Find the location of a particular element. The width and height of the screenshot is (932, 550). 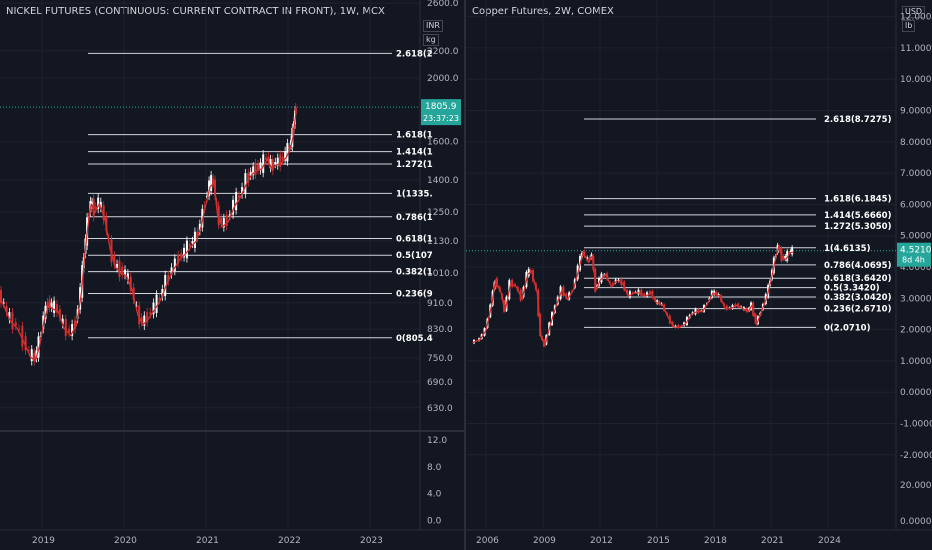

nickel-currency-unit: INR is located at coordinates (433, 26).